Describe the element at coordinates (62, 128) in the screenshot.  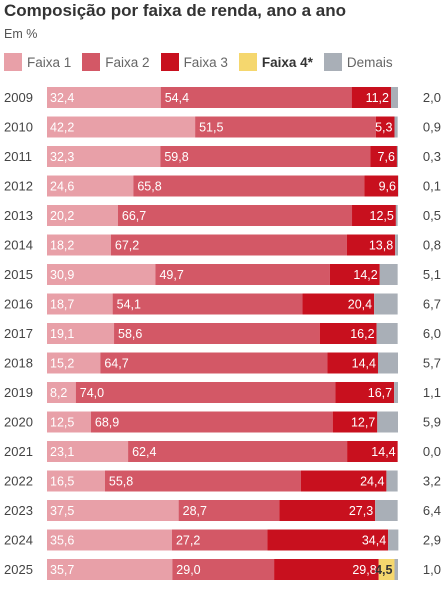
I see `data-label: 42,2` at that location.